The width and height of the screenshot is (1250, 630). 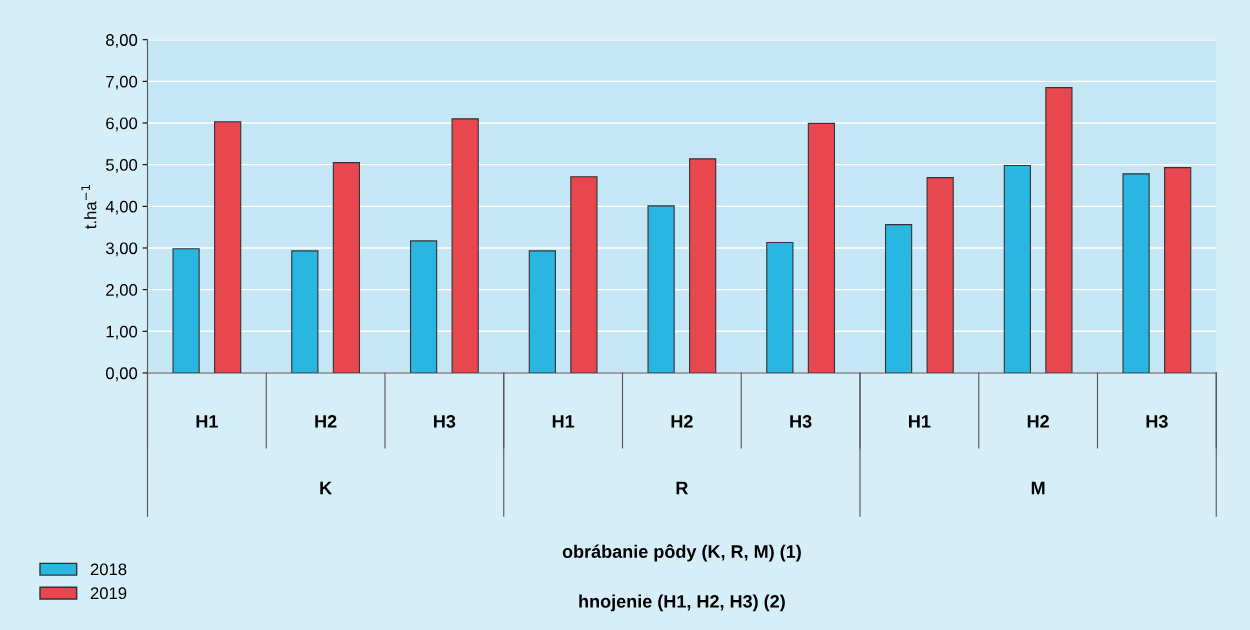 I want to click on y-tick-label: 2,00, so click(x=122, y=291).